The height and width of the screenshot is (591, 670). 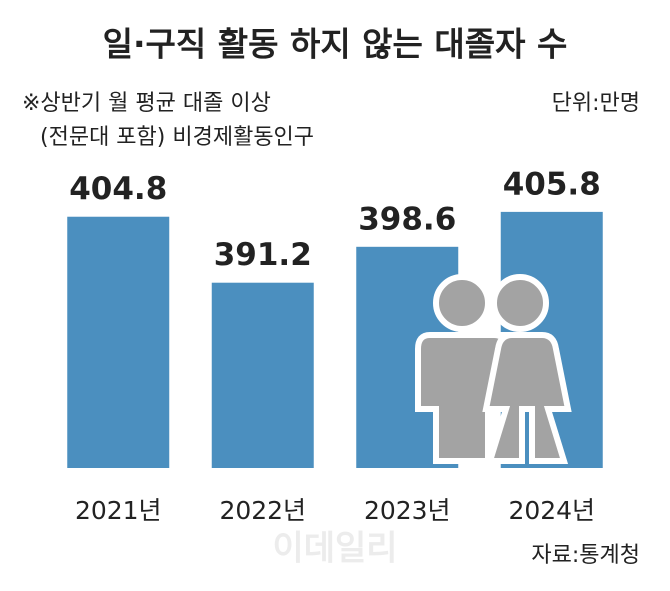 I want to click on people-icon, so click(x=493, y=369).